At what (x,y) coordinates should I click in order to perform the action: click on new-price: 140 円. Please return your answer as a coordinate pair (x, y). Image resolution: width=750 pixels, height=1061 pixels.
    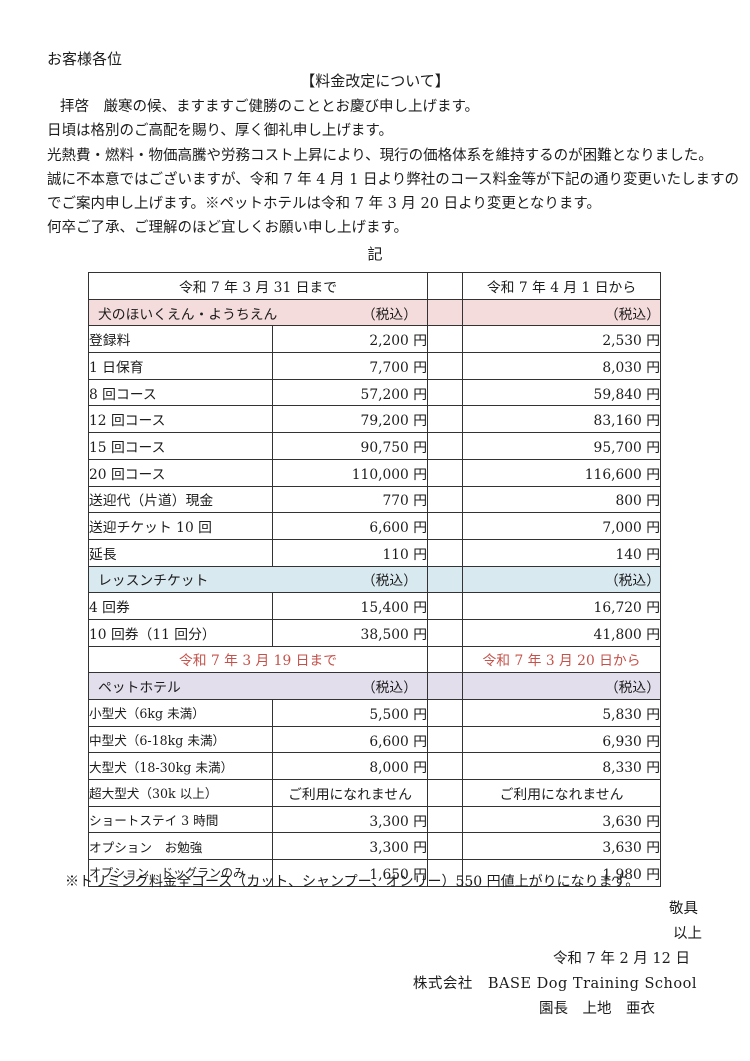
    Looking at the image, I should click on (562, 552).